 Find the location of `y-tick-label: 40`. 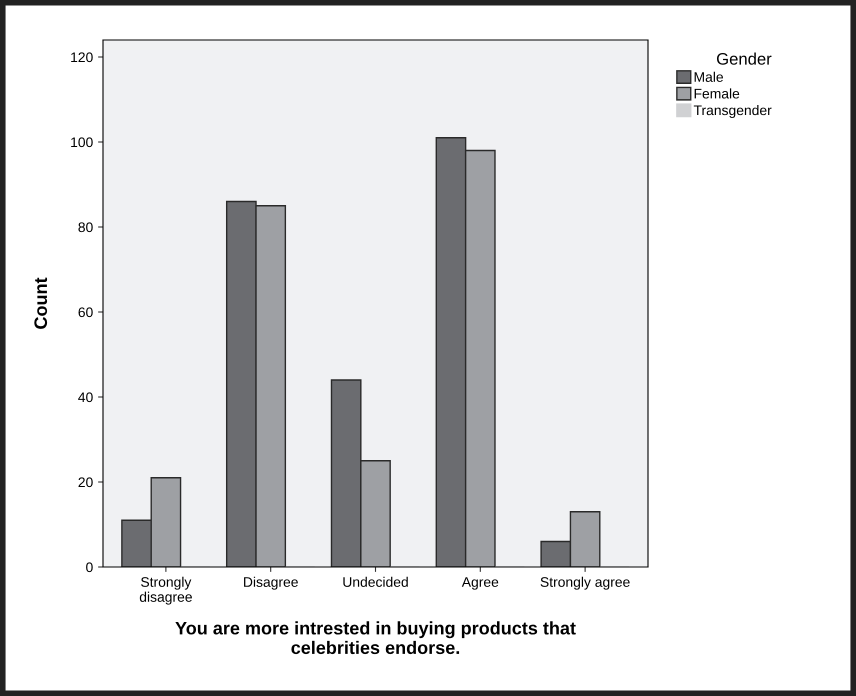

y-tick-label: 40 is located at coordinates (85, 397).